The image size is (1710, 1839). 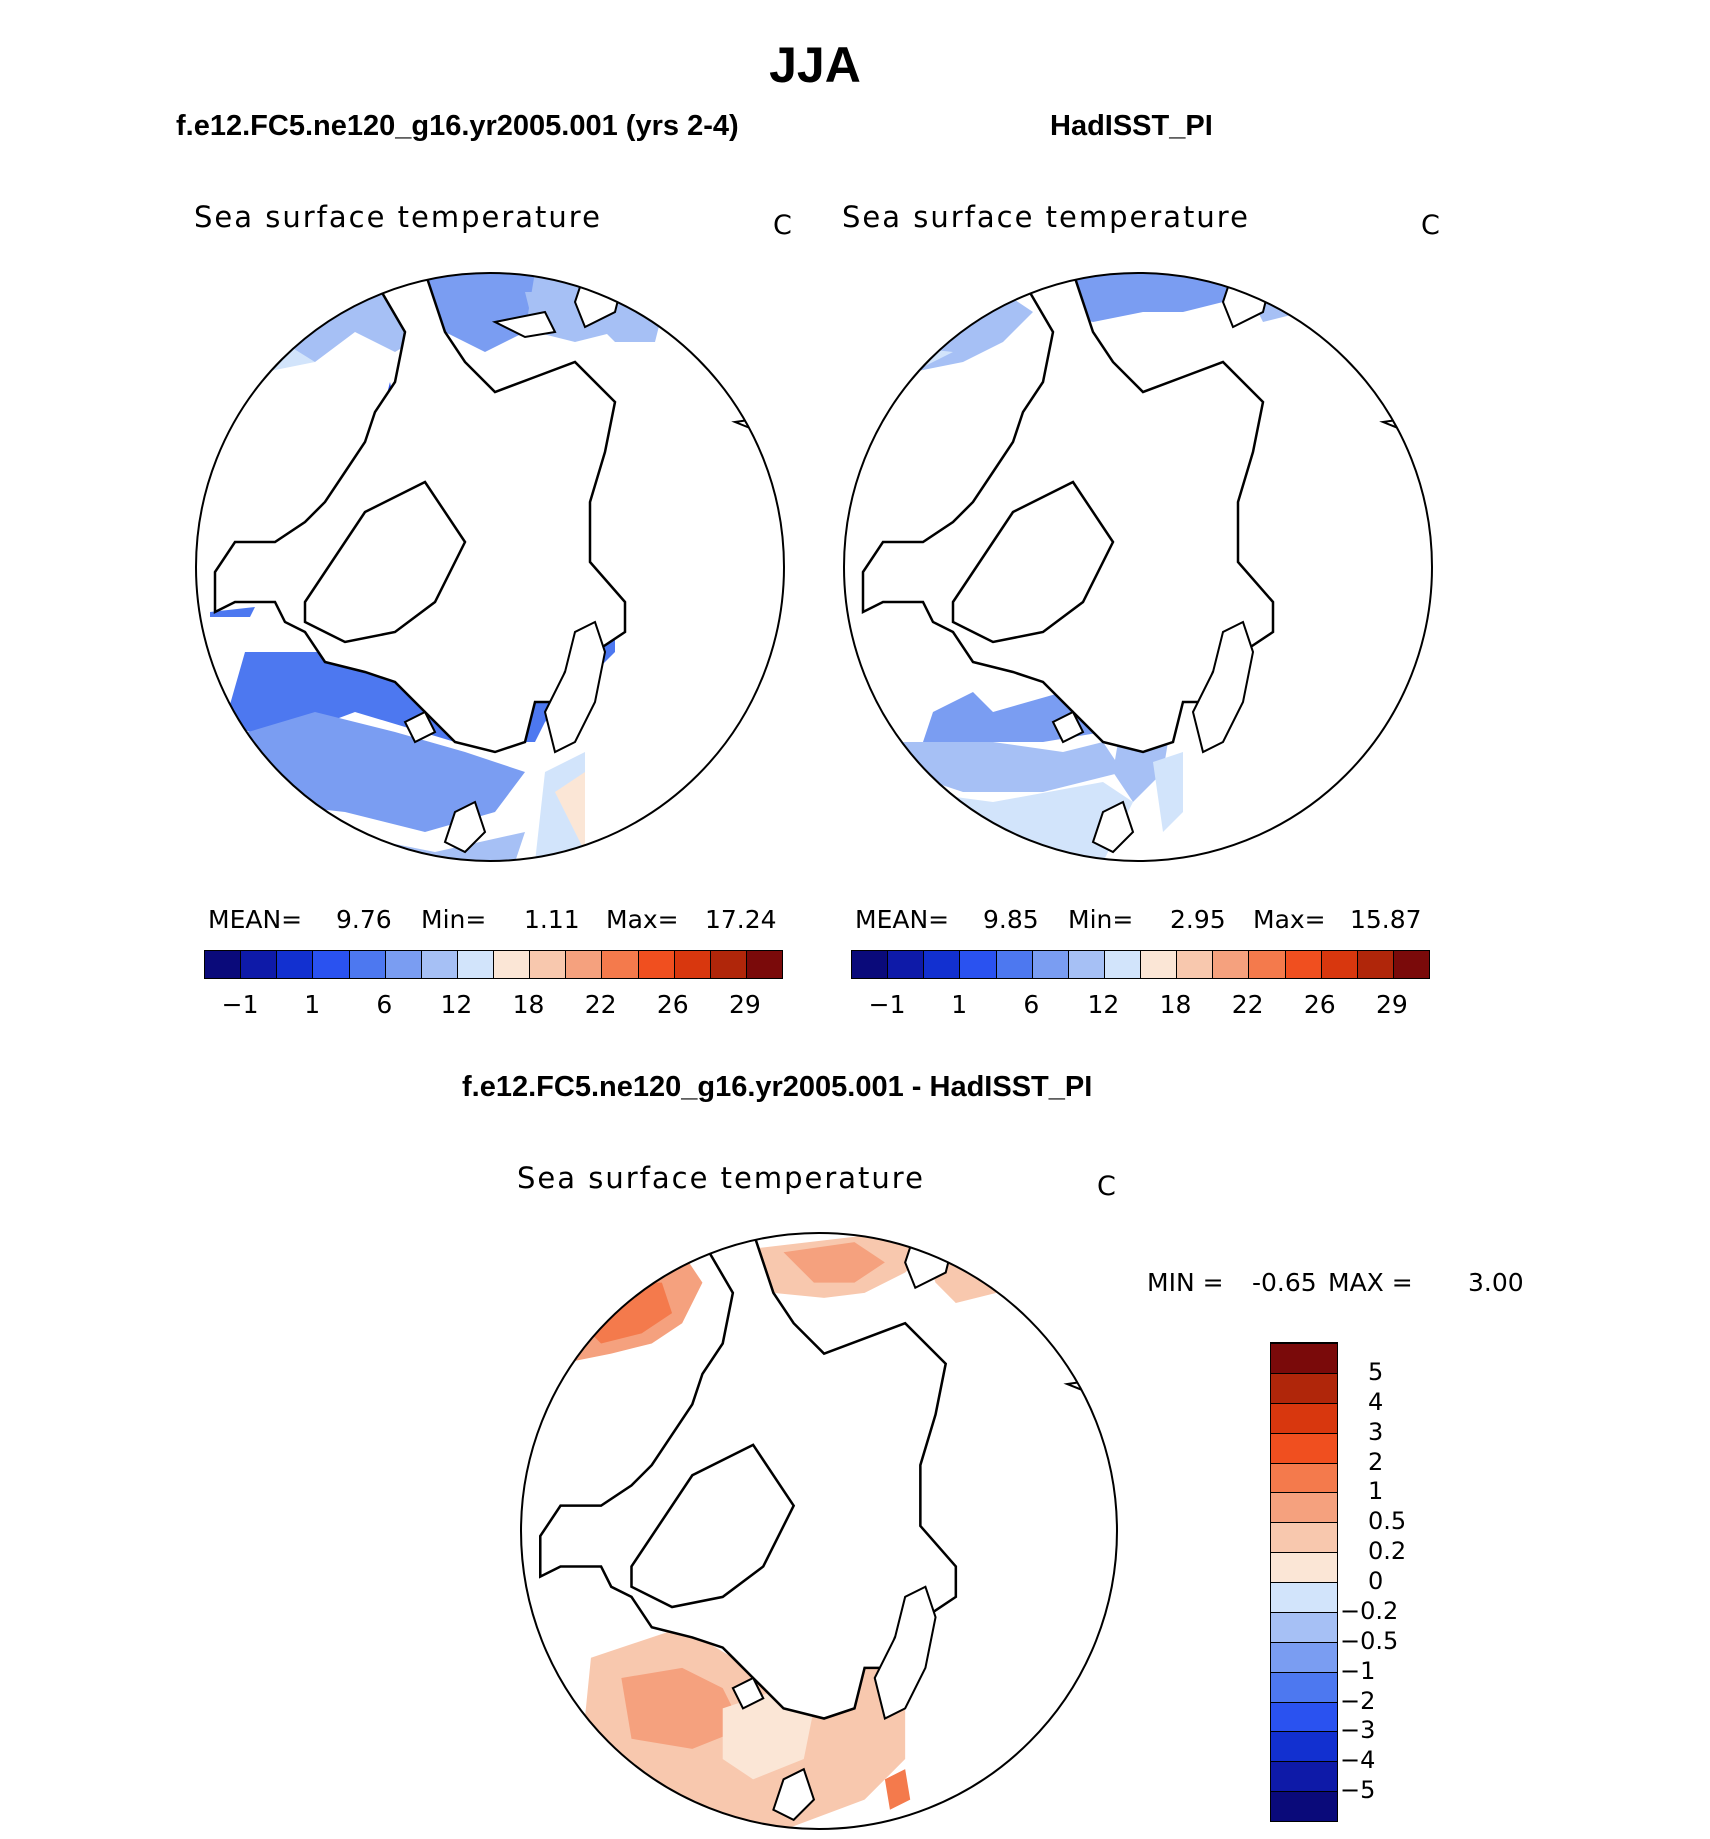 What do you see at coordinates (782, 225) in the screenshot?
I see `left-units-label: C` at bounding box center [782, 225].